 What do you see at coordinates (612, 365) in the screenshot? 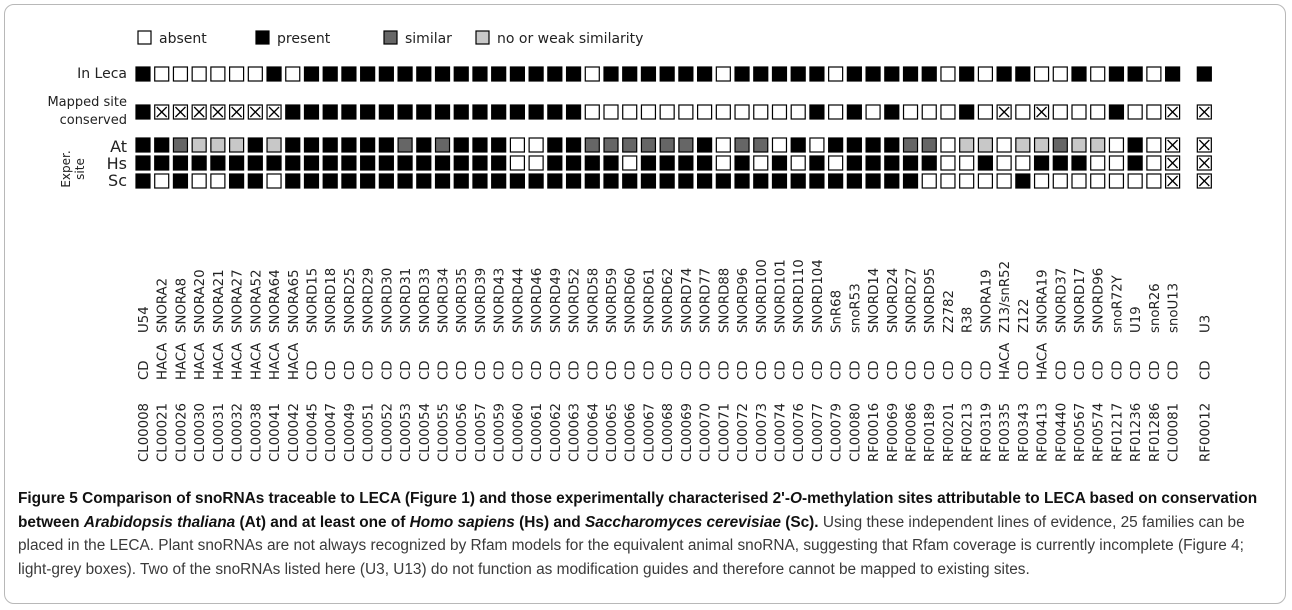
I see `column-label: CL00065 CD SNORD59` at bounding box center [612, 365].